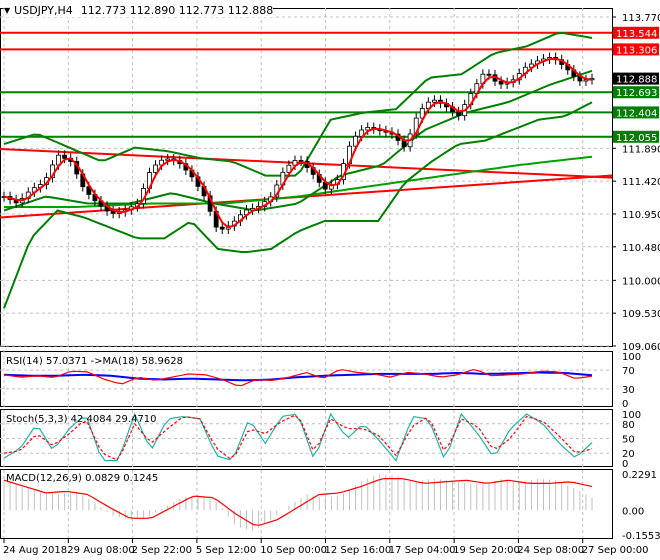 This screenshot has height=560, width=660. I want to click on current-price-badge, so click(636, 78).